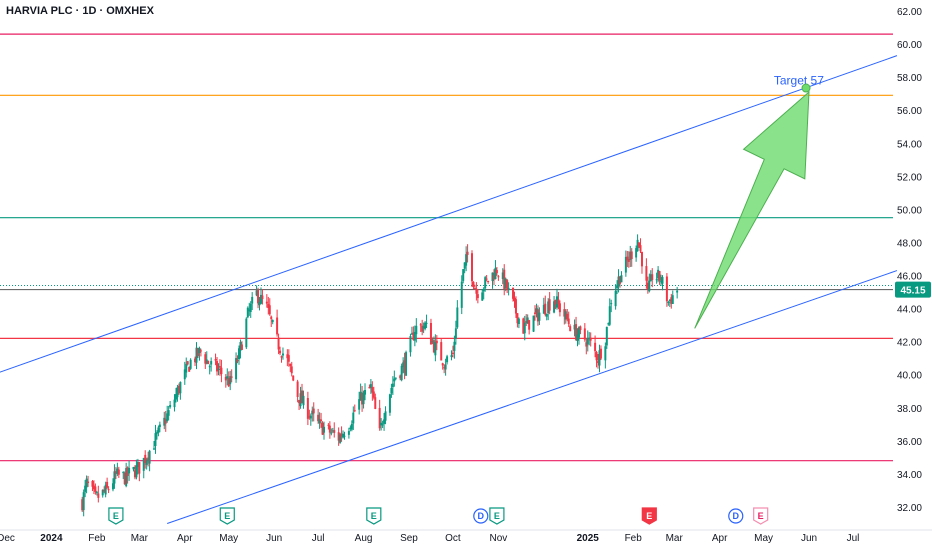  Describe the element at coordinates (853, 538) in the screenshot. I see `time-tick-label: Jul` at that location.